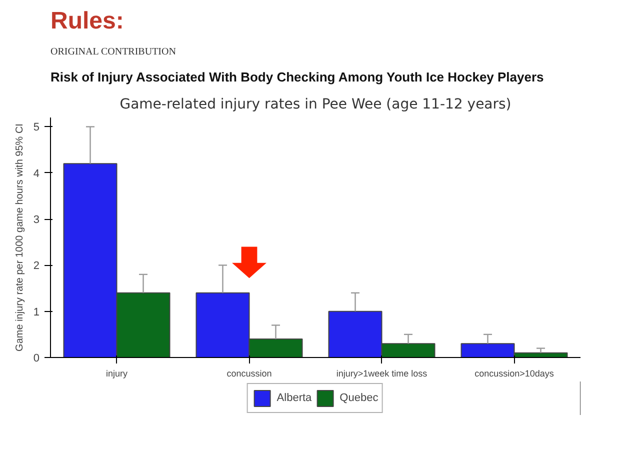  I want to click on y-tick-label: 2, so click(36, 266).